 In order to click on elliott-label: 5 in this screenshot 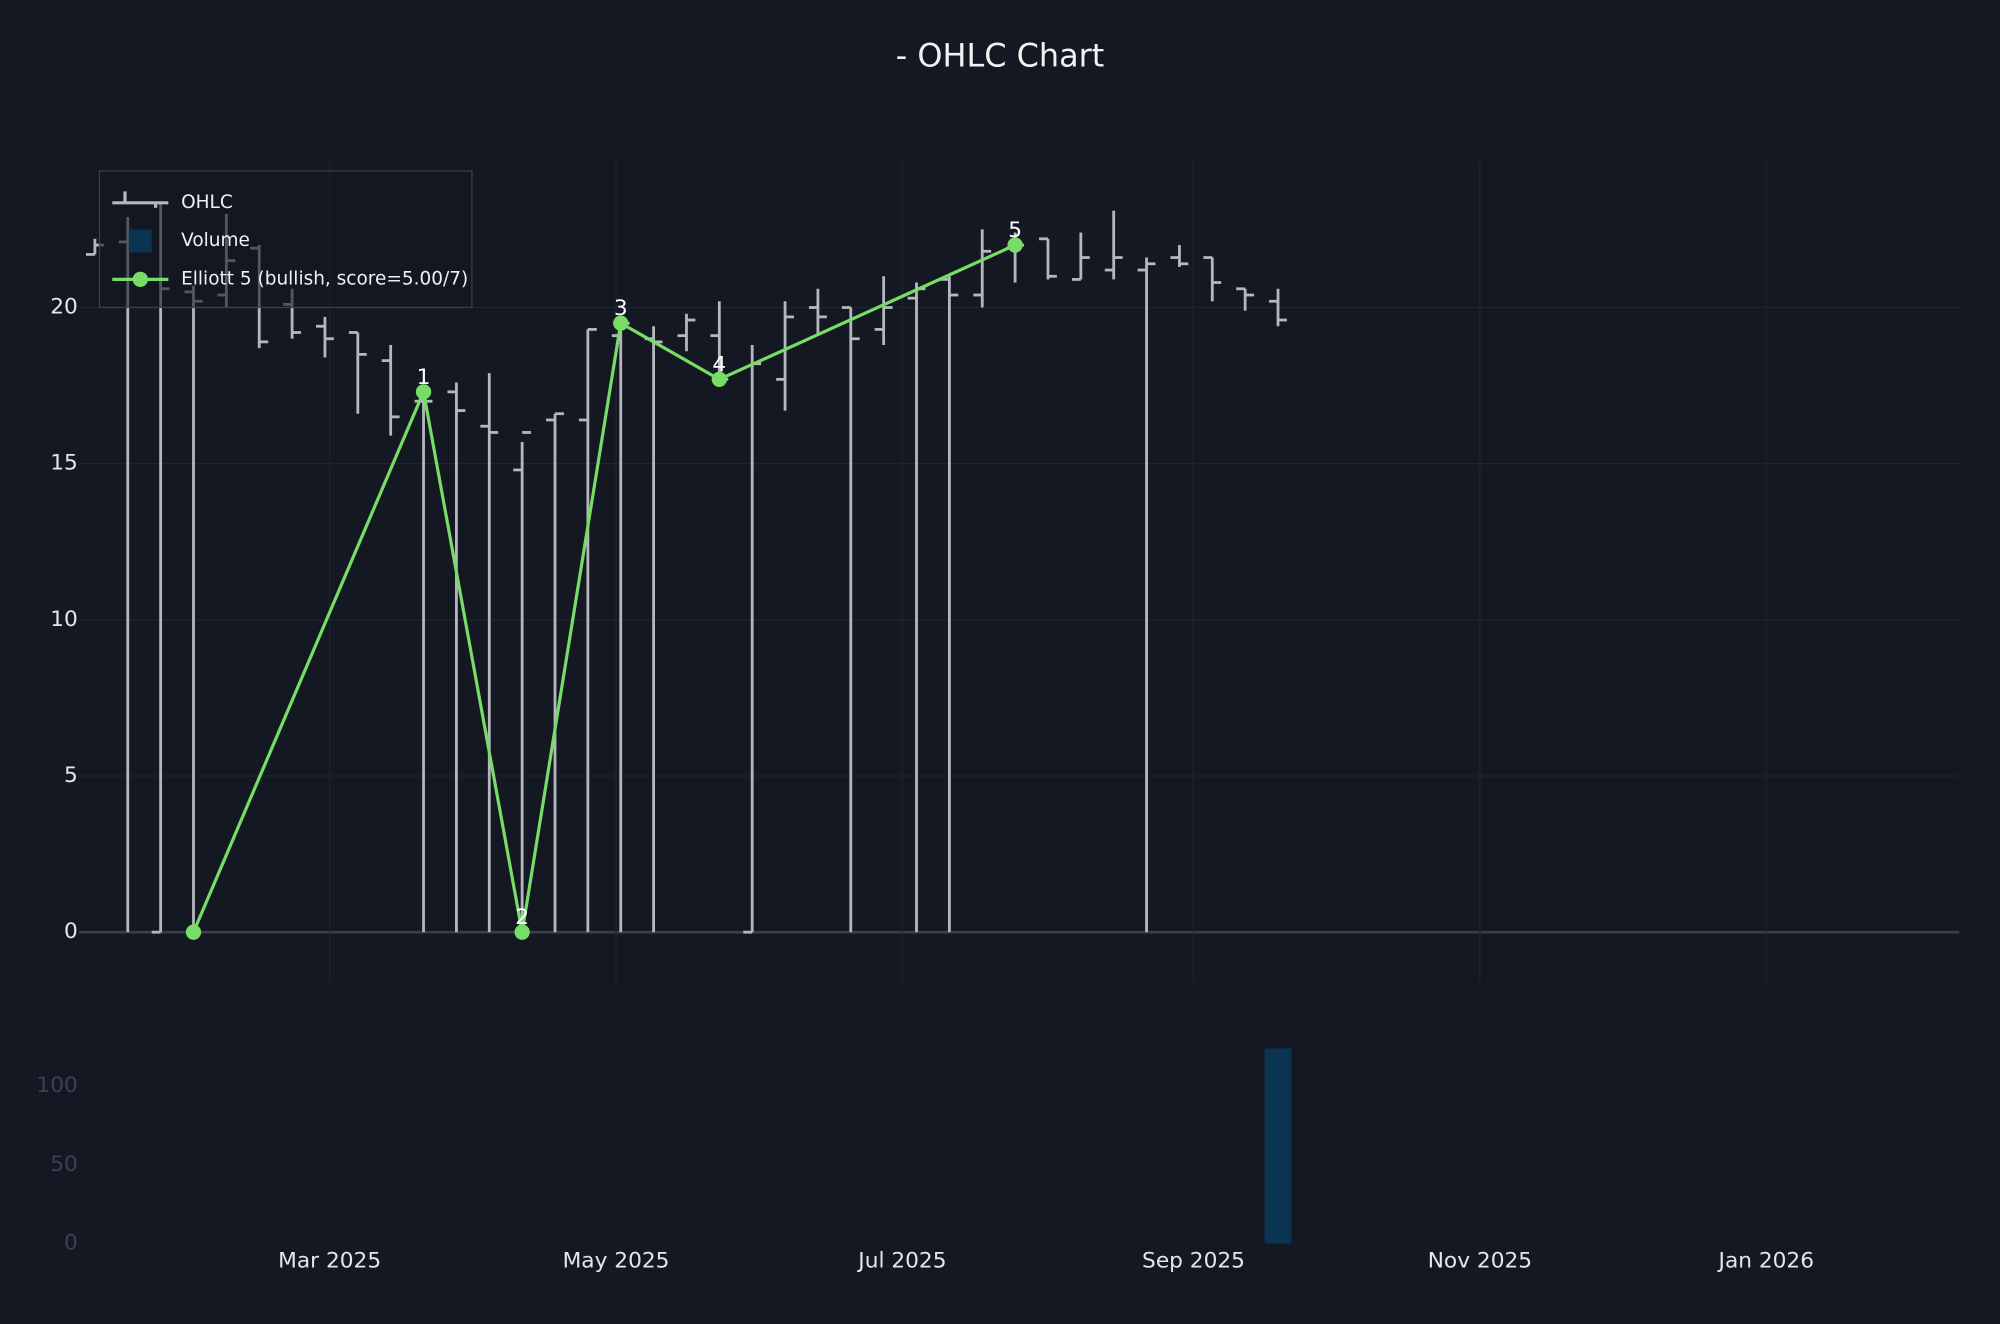, I will do `click(1015, 230)`.